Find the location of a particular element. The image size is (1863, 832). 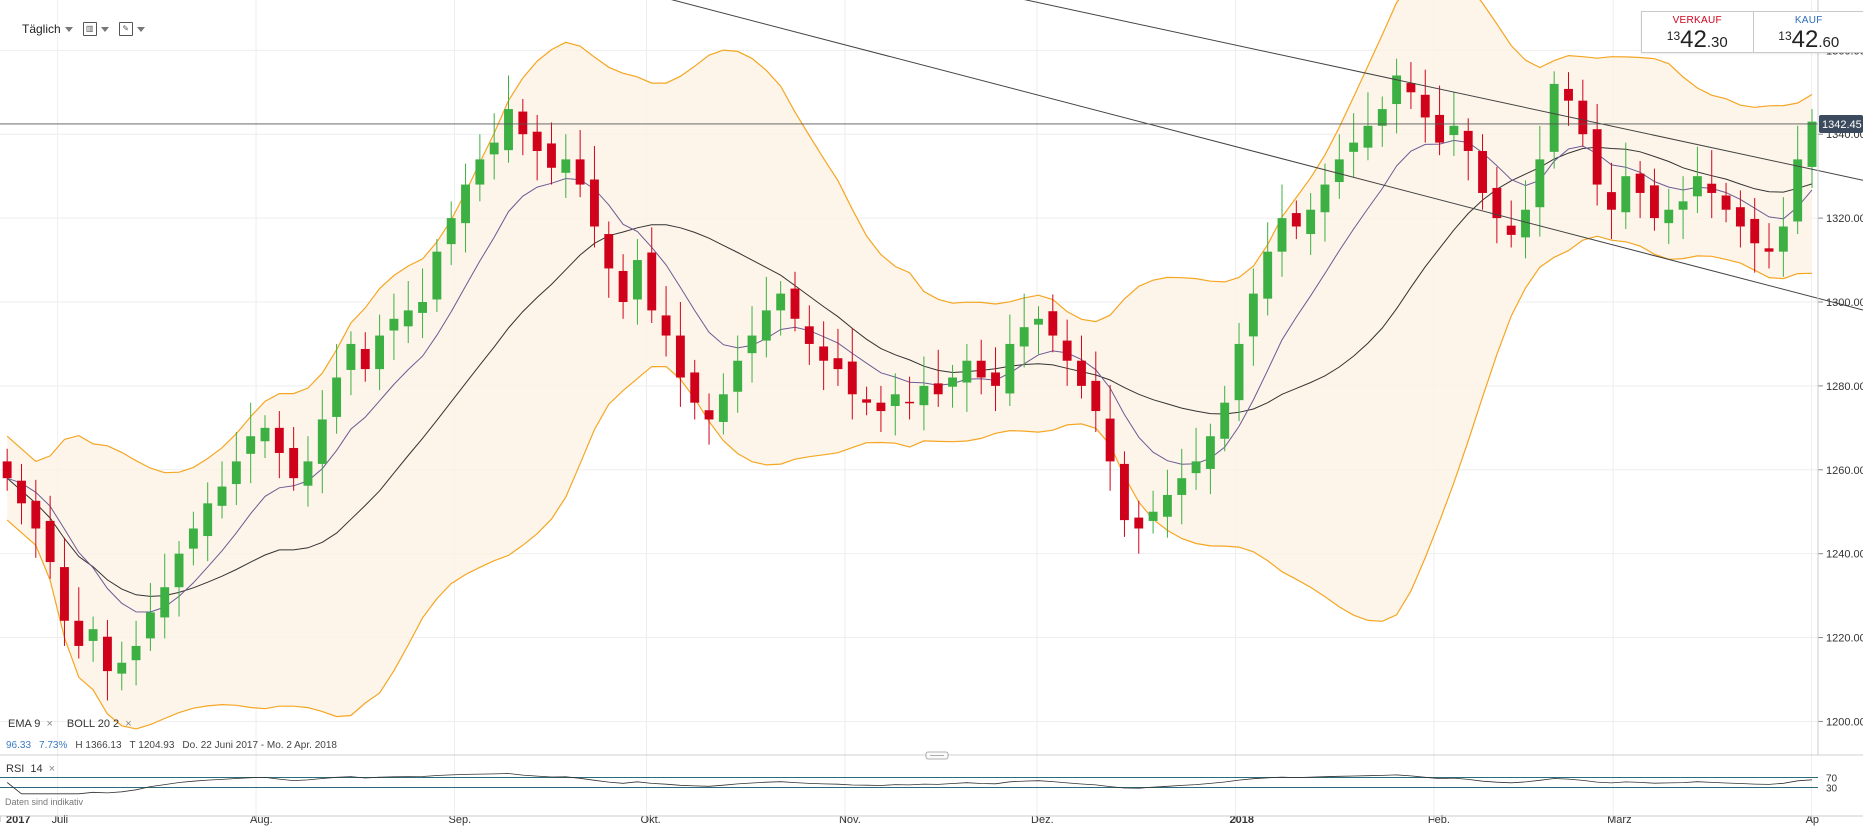

pane-resize-handle is located at coordinates (937, 755).